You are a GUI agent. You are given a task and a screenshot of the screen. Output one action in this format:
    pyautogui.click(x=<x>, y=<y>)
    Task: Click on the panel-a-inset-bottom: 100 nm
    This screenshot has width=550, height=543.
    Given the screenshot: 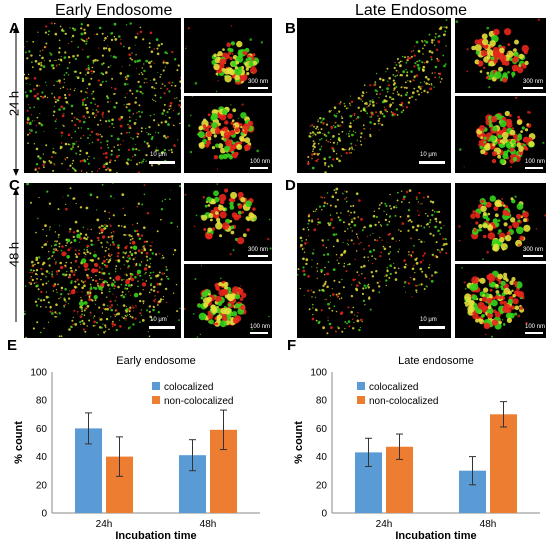 What is the action you would take?
    pyautogui.click(x=228, y=134)
    